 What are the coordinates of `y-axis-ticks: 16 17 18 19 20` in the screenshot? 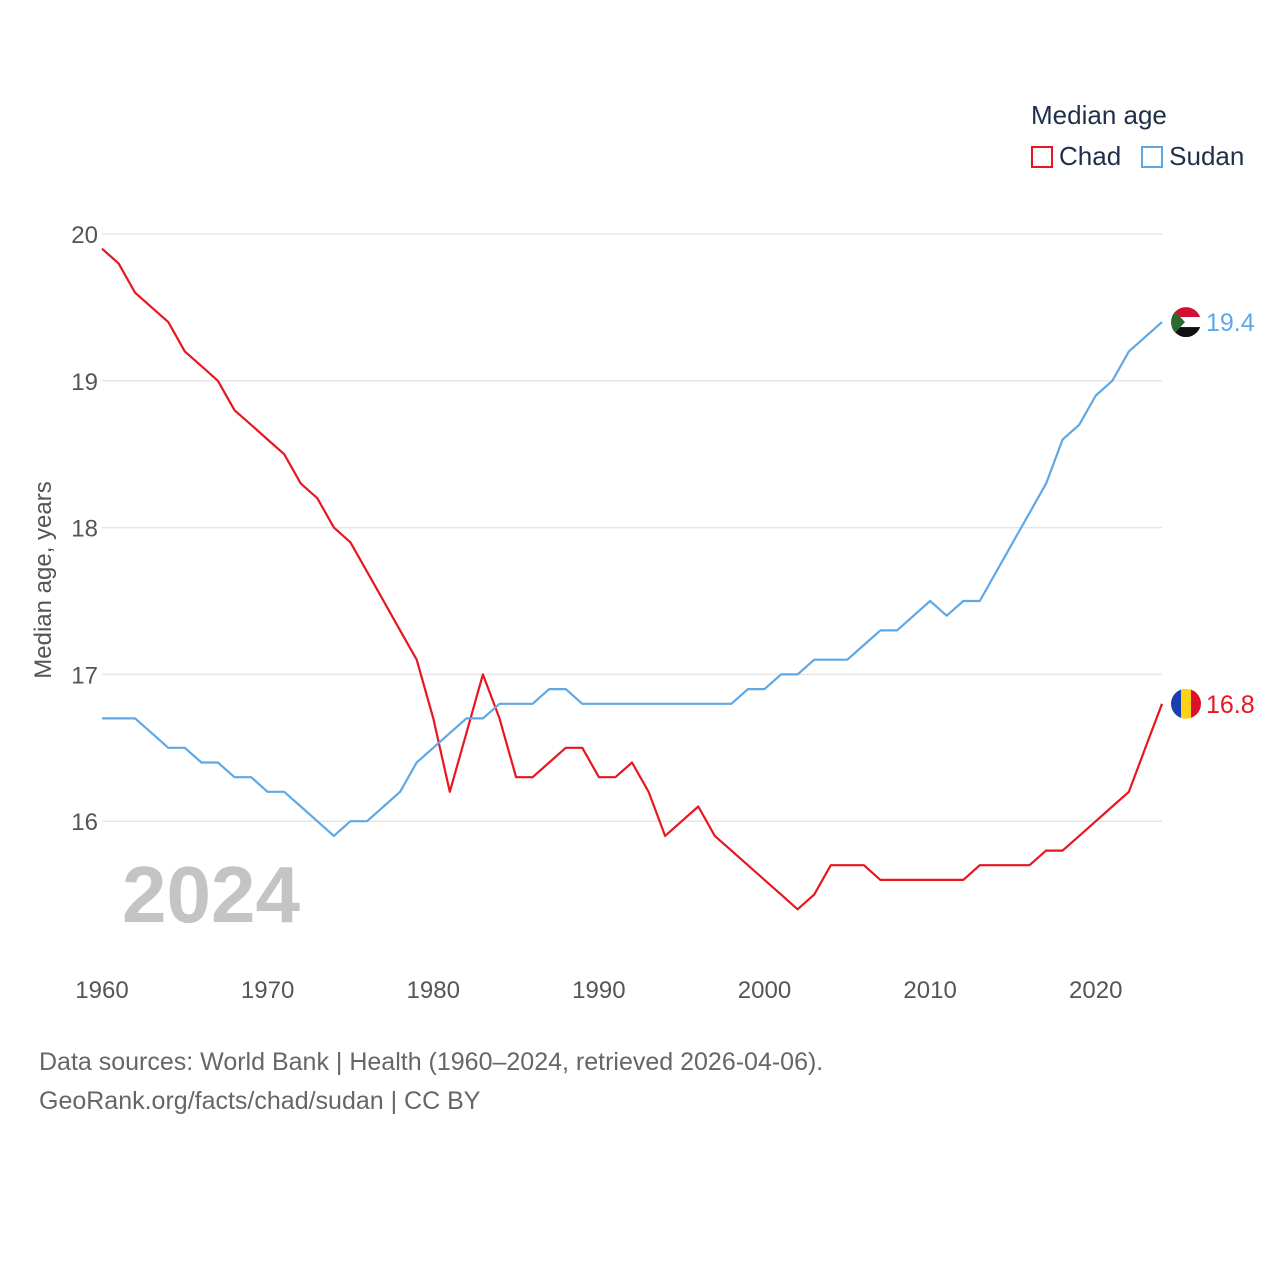 It's located at (84, 529).